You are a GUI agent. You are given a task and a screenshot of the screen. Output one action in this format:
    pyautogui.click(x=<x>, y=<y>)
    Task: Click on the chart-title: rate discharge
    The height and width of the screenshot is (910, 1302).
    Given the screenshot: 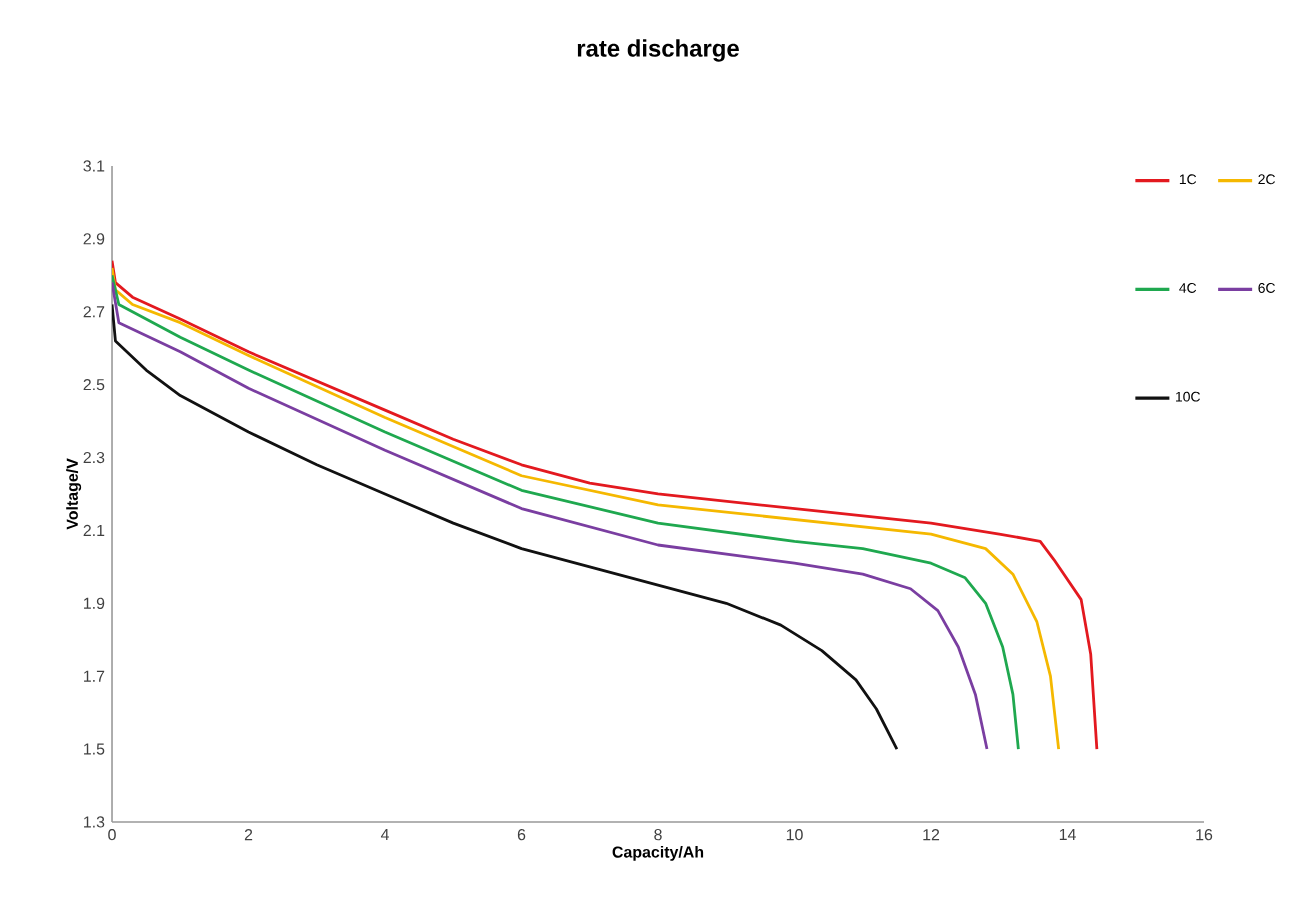 What is the action you would take?
    pyautogui.click(x=658, y=50)
    